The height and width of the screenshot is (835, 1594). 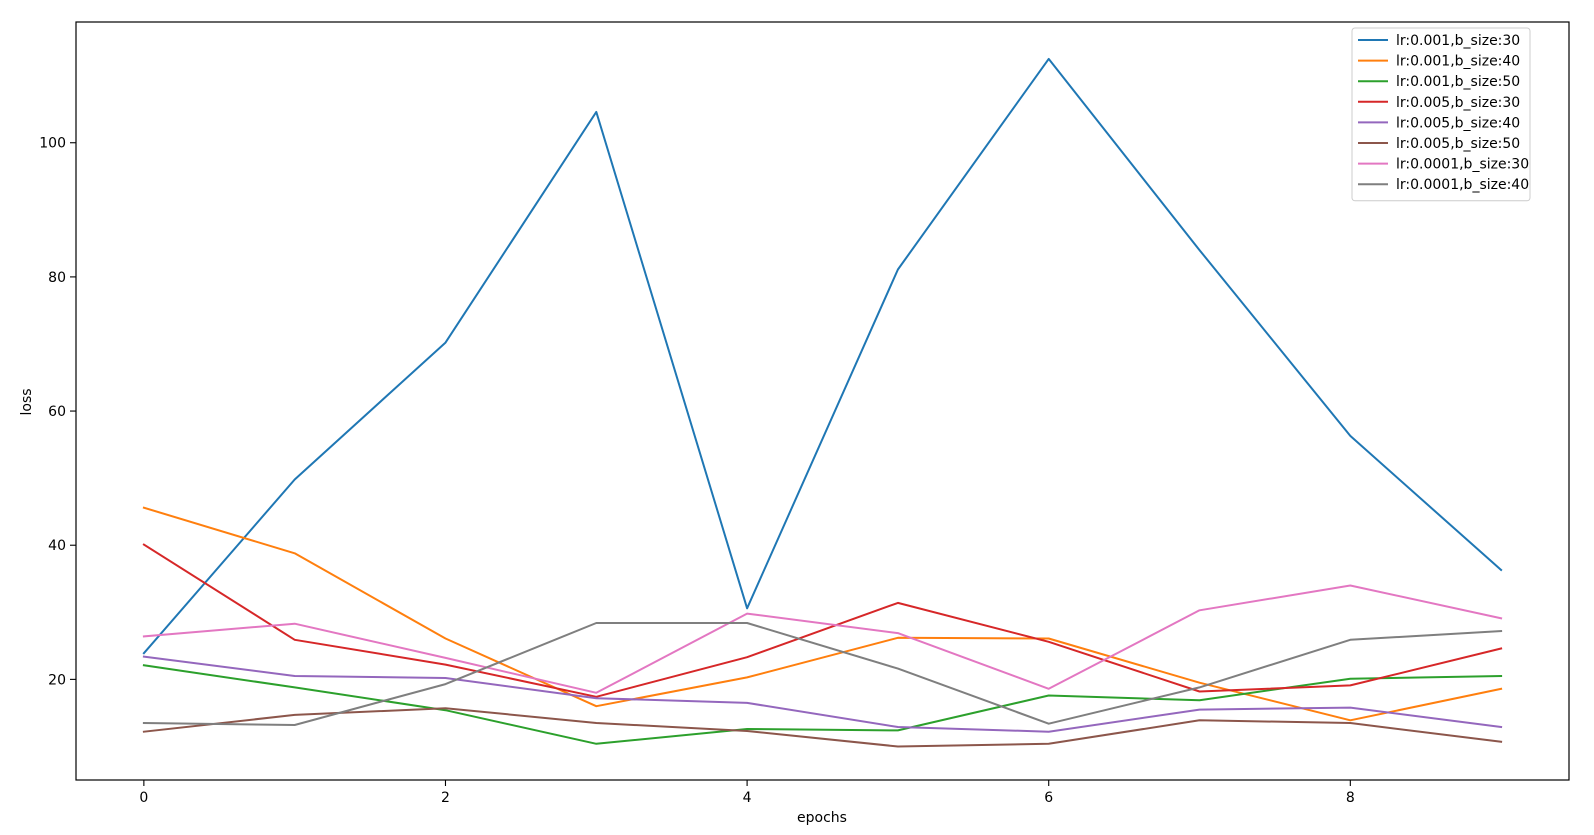 What do you see at coordinates (1458, 82) in the screenshot?
I see `legend-label: lr:0.001,b_size:50` at bounding box center [1458, 82].